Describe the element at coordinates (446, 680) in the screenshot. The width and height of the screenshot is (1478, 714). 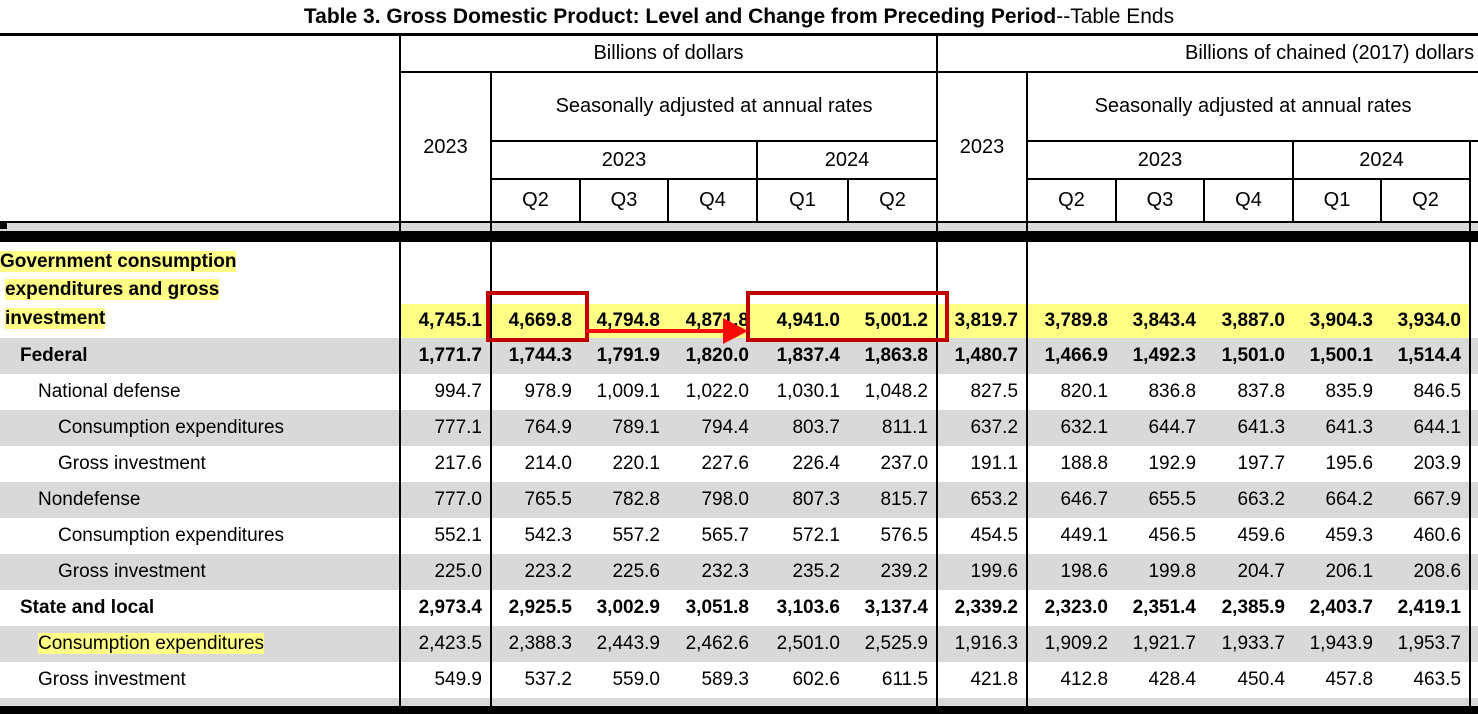
I see `cell: 549.9` at that location.